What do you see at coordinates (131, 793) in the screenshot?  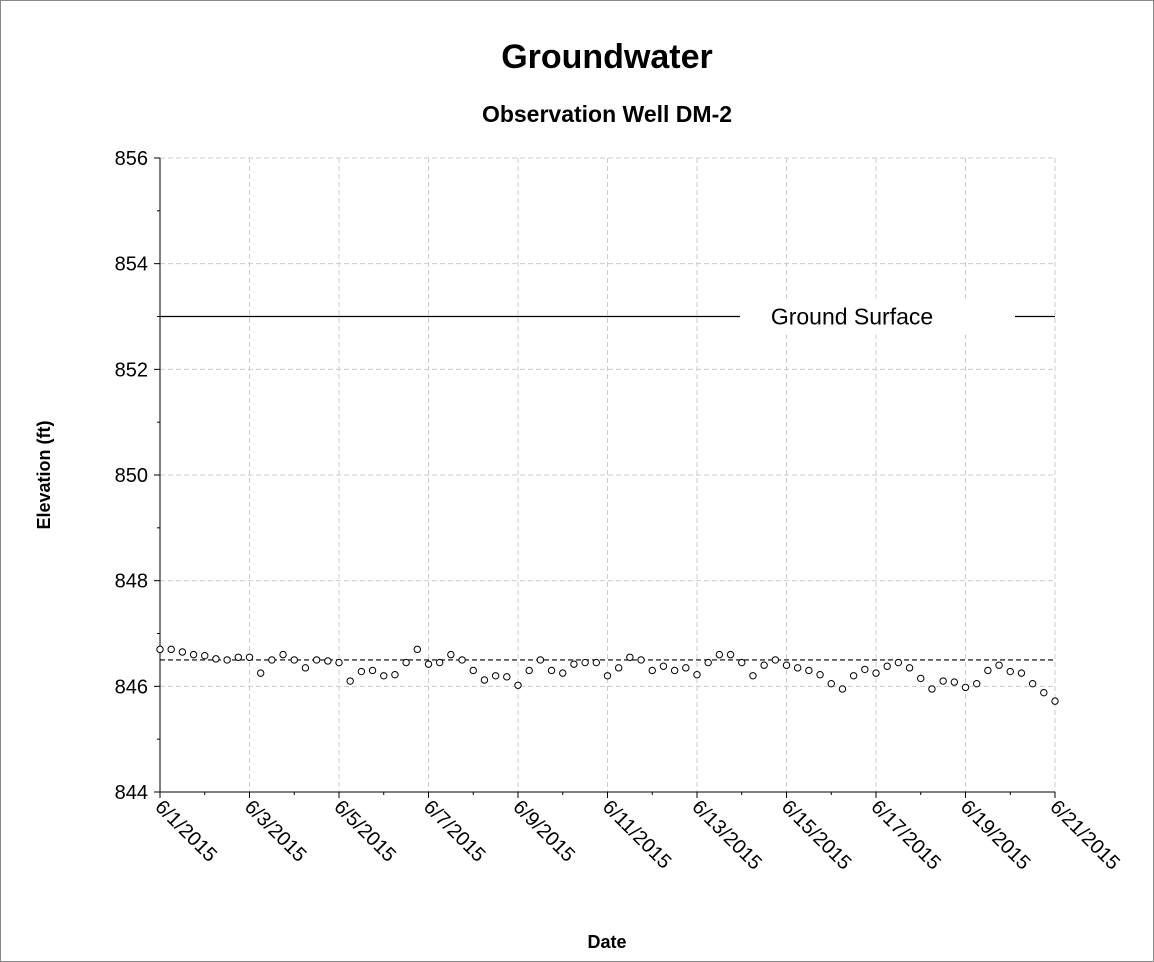 I see `y-tick-label: 844` at bounding box center [131, 793].